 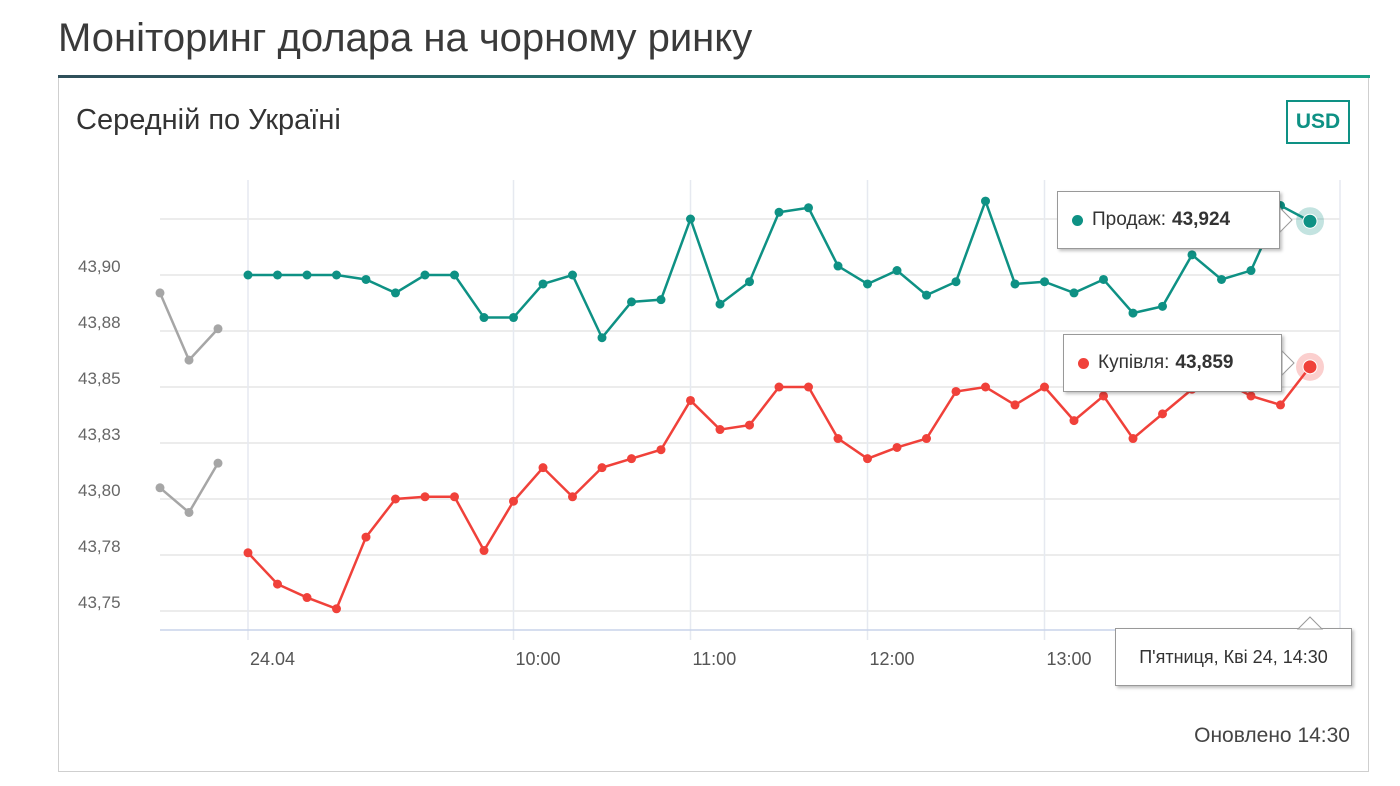 What do you see at coordinates (715, 659) in the screenshot?
I see `x-tick-label: 11:00` at bounding box center [715, 659].